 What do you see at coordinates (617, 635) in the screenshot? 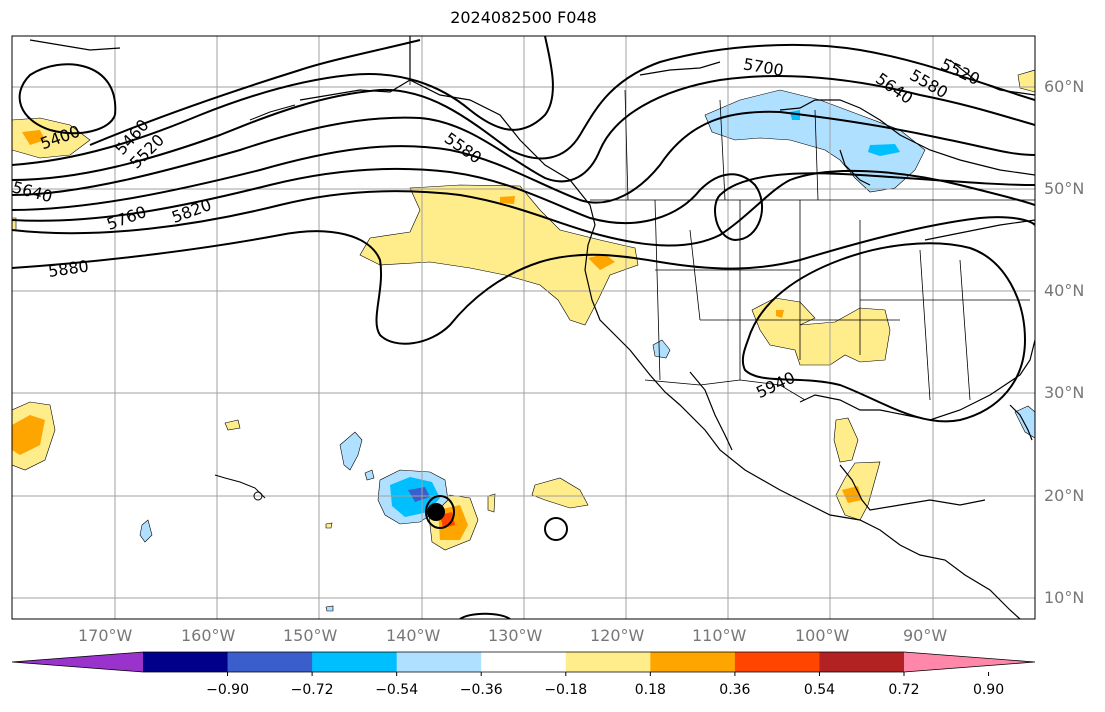
I see `lon-label: 120°W` at bounding box center [617, 635].